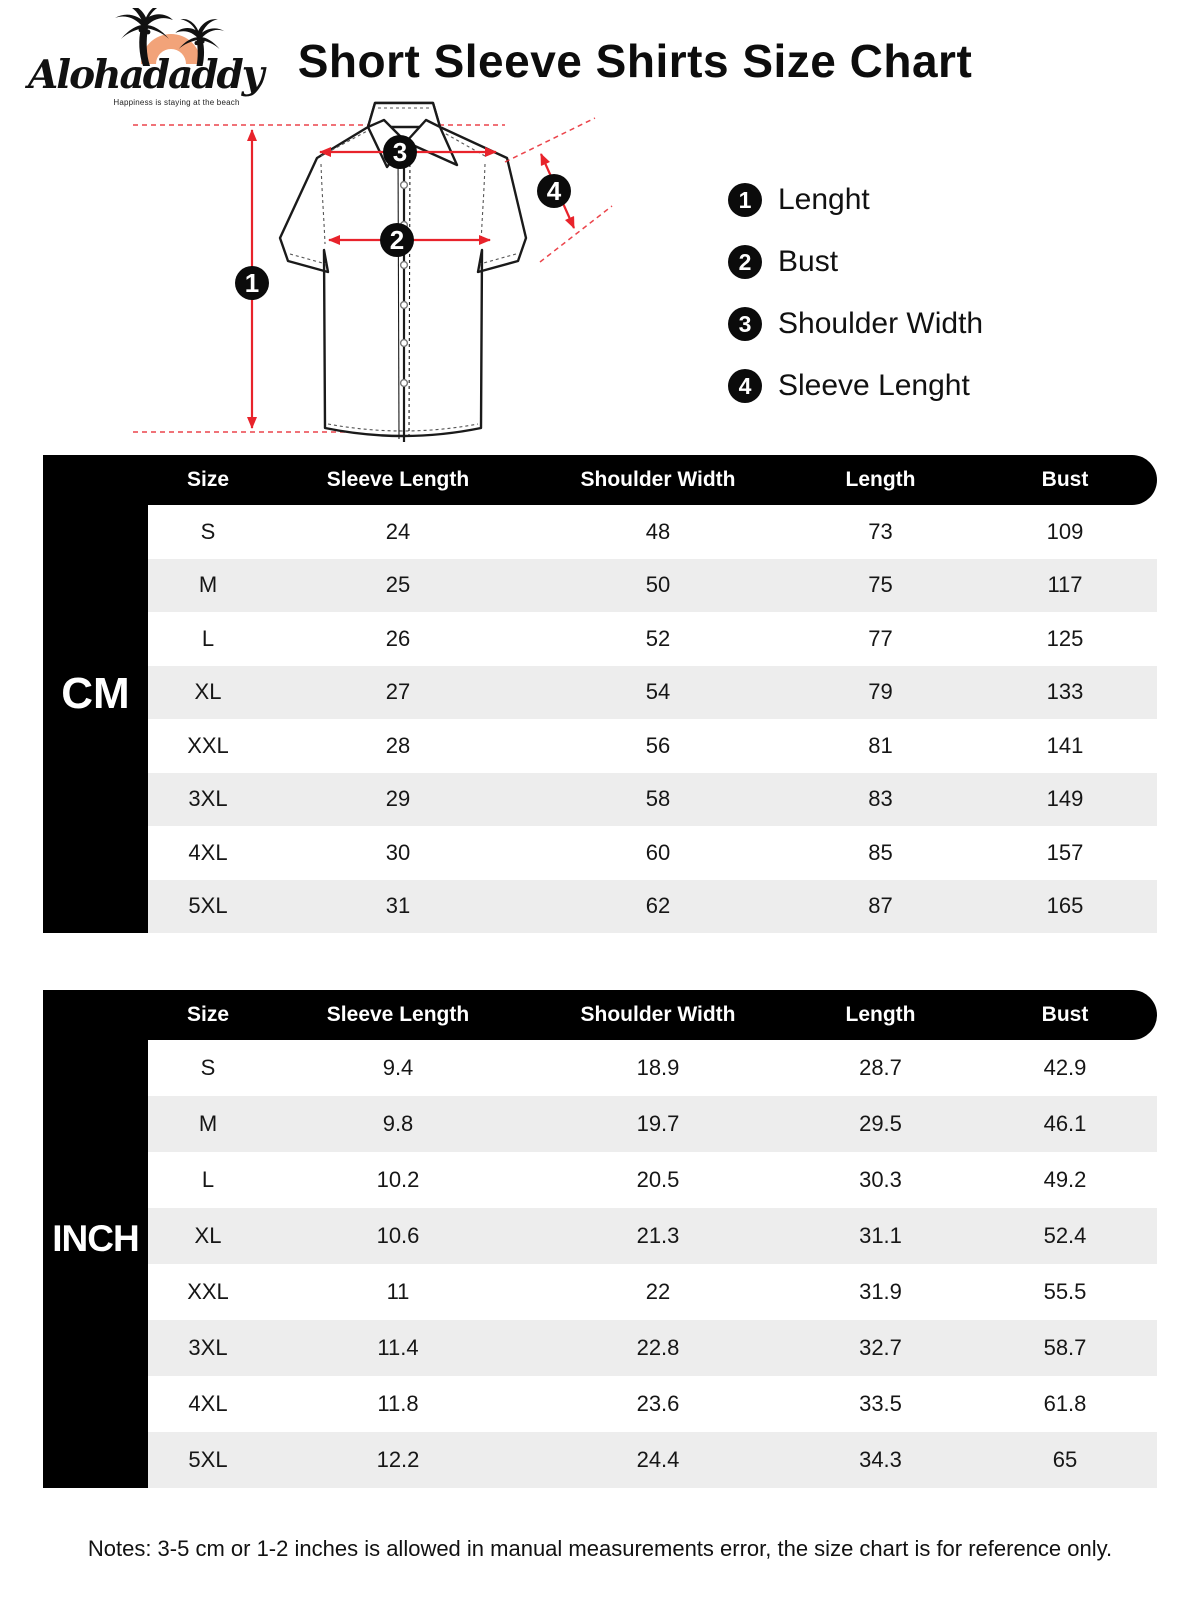 Image resolution: width=1200 pixels, height=1600 pixels. I want to click on table-cell: 54, so click(658, 692).